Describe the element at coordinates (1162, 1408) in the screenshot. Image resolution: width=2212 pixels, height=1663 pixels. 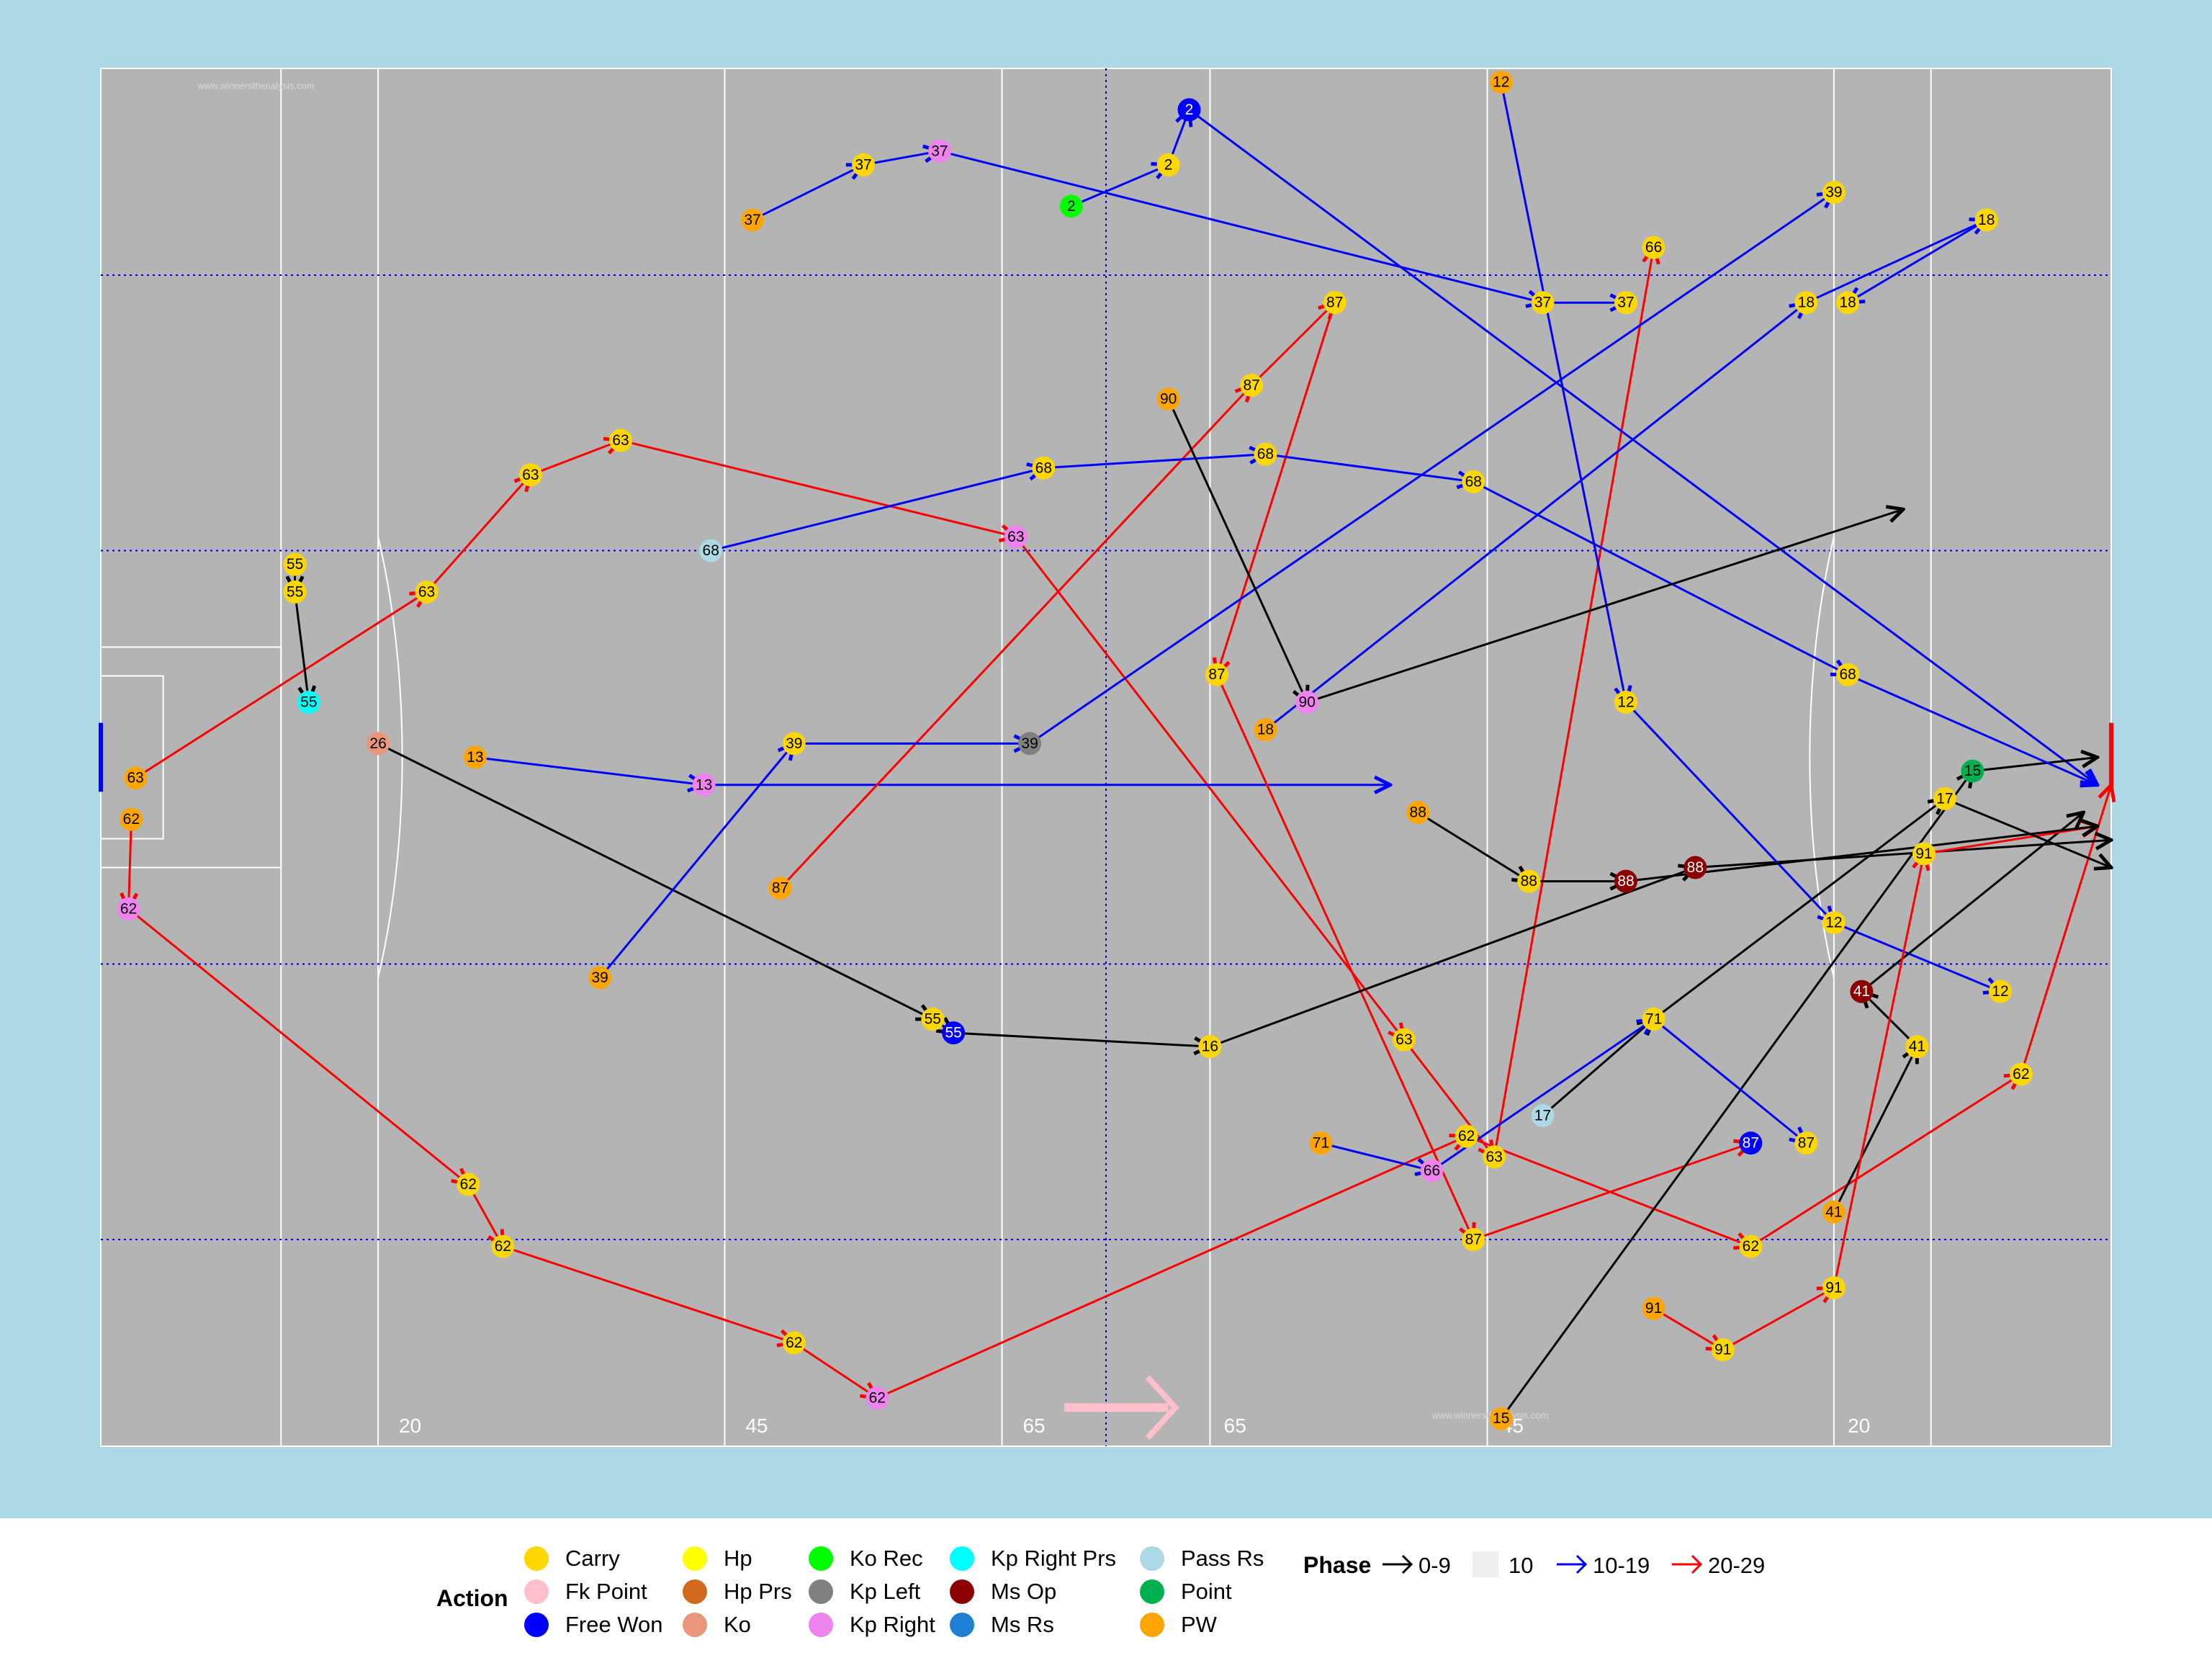
I see `direction-arrow-head` at that location.